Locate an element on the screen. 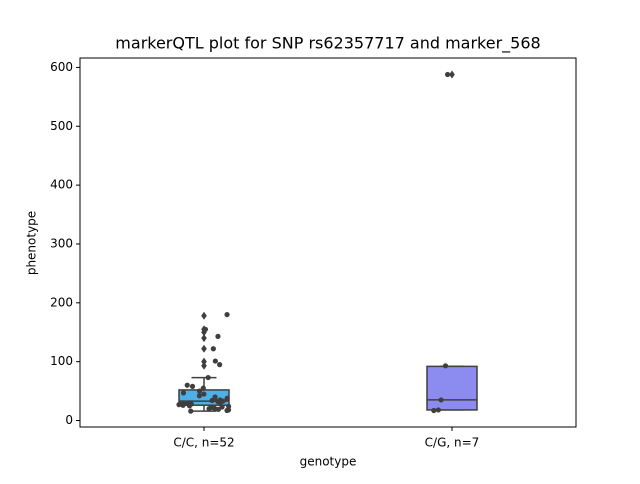 Image resolution: width=640 pixels, height=484 pixels. x-axis-label: genotype is located at coordinates (328, 462).